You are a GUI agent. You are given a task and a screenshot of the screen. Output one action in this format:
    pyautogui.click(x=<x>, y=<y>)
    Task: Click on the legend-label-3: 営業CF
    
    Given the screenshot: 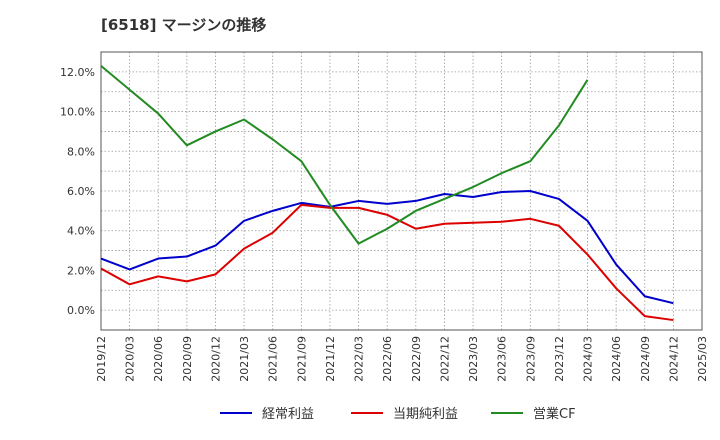 What is the action you would take?
    pyautogui.click(x=554, y=414)
    